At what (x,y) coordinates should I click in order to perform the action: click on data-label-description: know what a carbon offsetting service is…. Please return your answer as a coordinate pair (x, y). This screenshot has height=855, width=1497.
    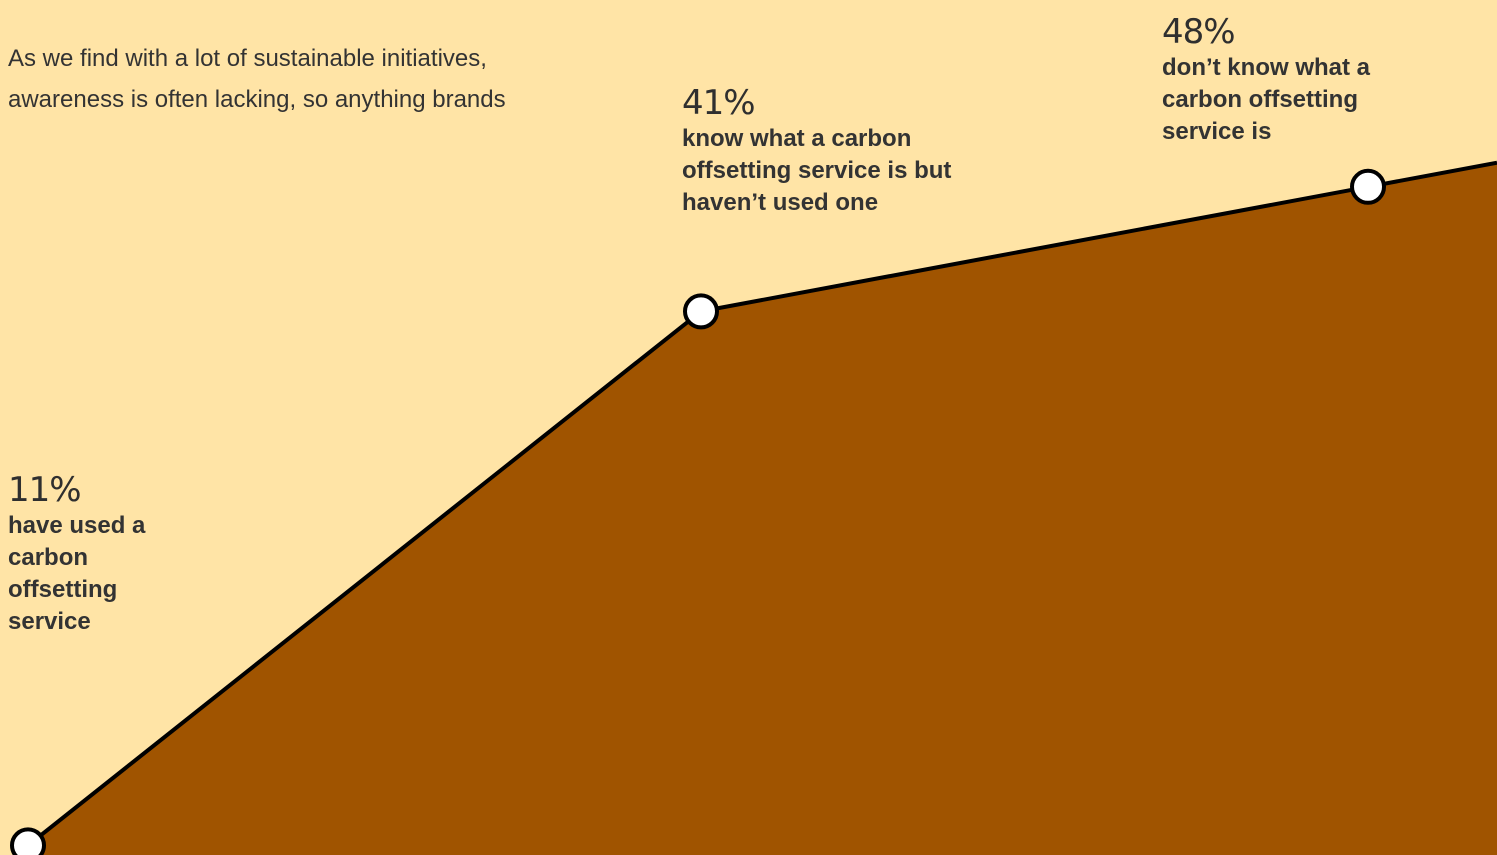
    Looking at the image, I should click on (817, 170).